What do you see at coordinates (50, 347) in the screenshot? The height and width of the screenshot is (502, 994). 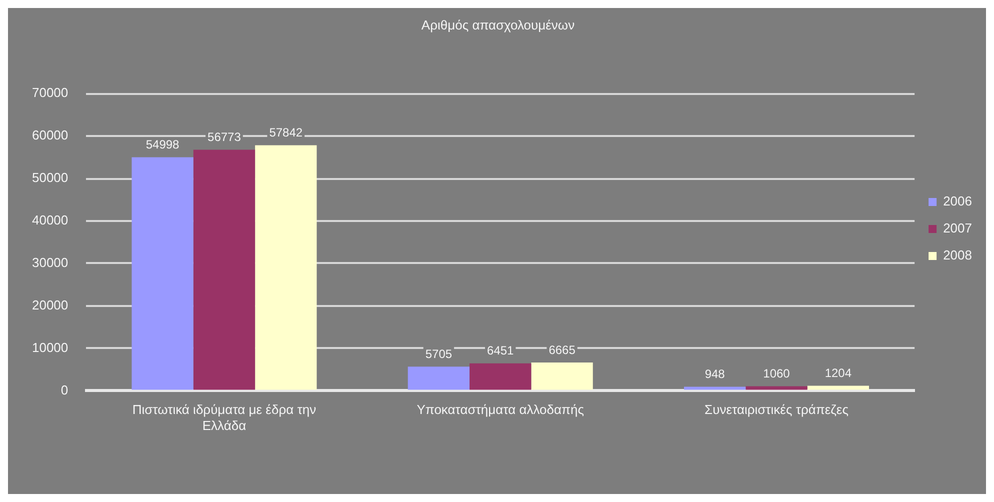 I see `y-tick-label: 10000` at bounding box center [50, 347].